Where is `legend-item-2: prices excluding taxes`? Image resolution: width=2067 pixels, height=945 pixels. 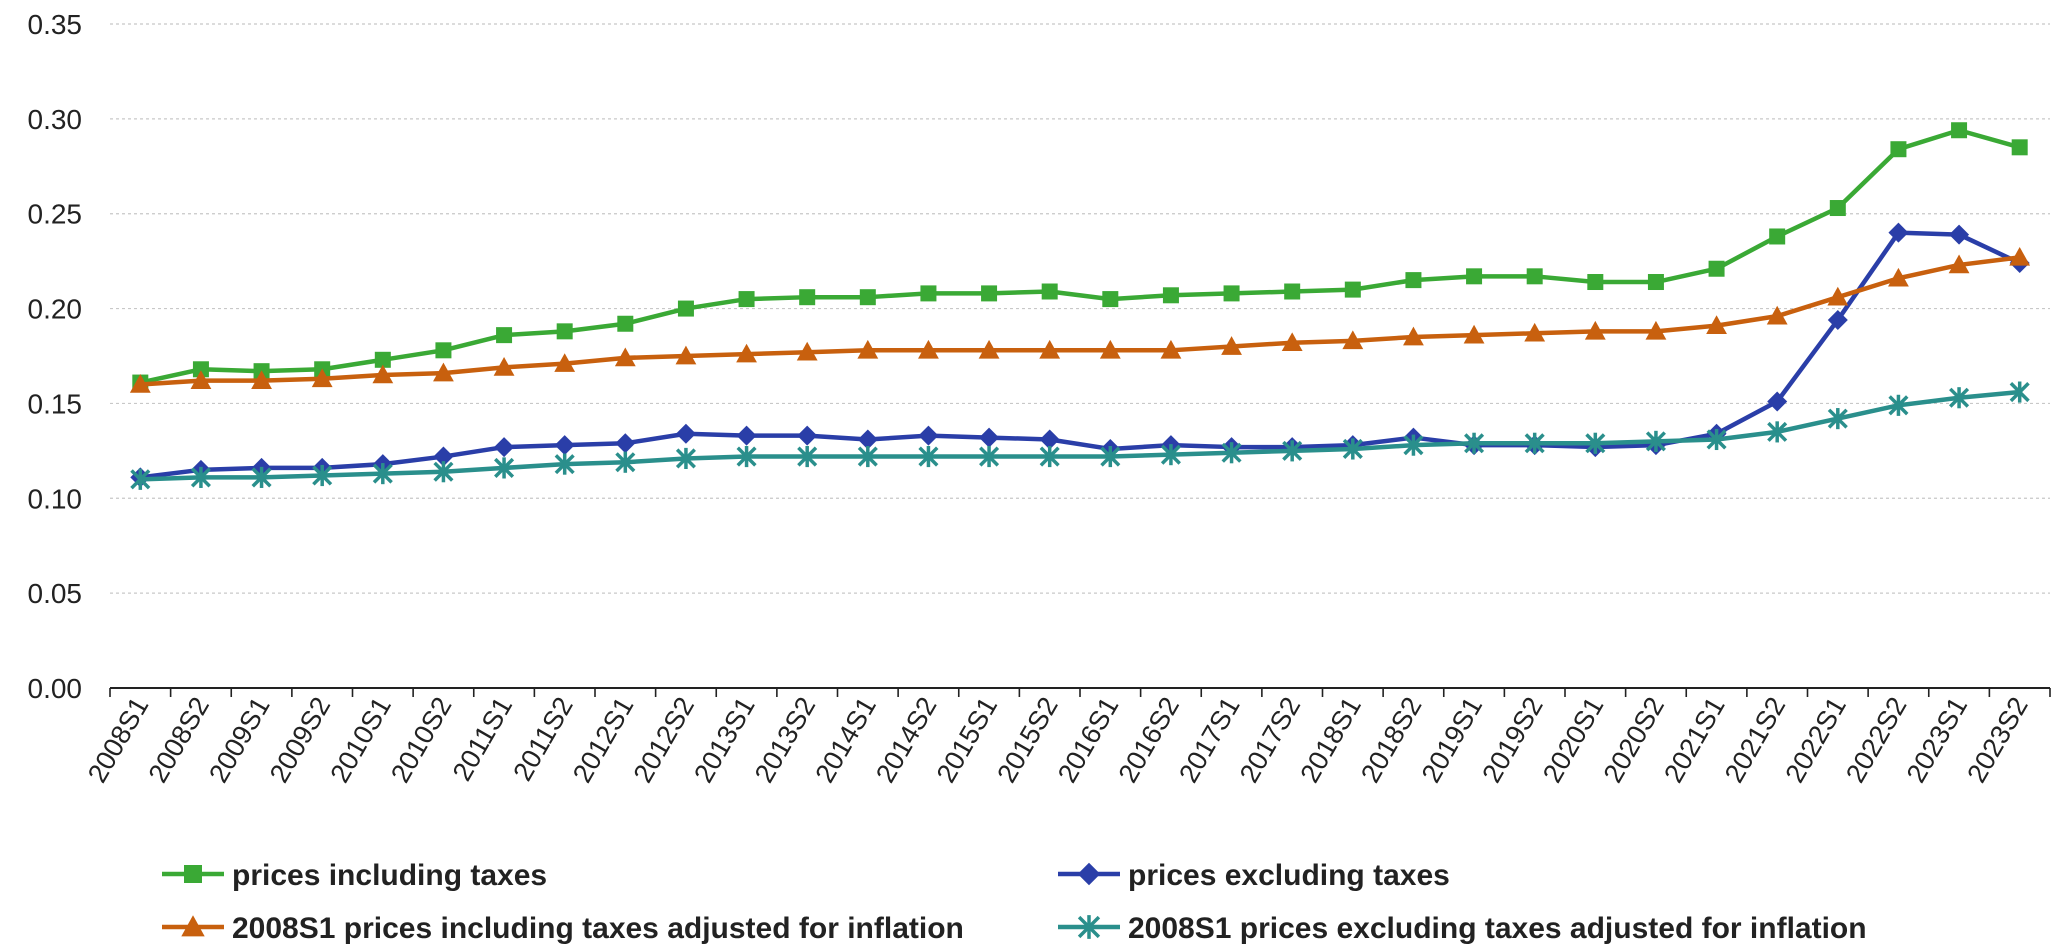
legend-item-2: prices excluding taxes is located at coordinates (1254, 875).